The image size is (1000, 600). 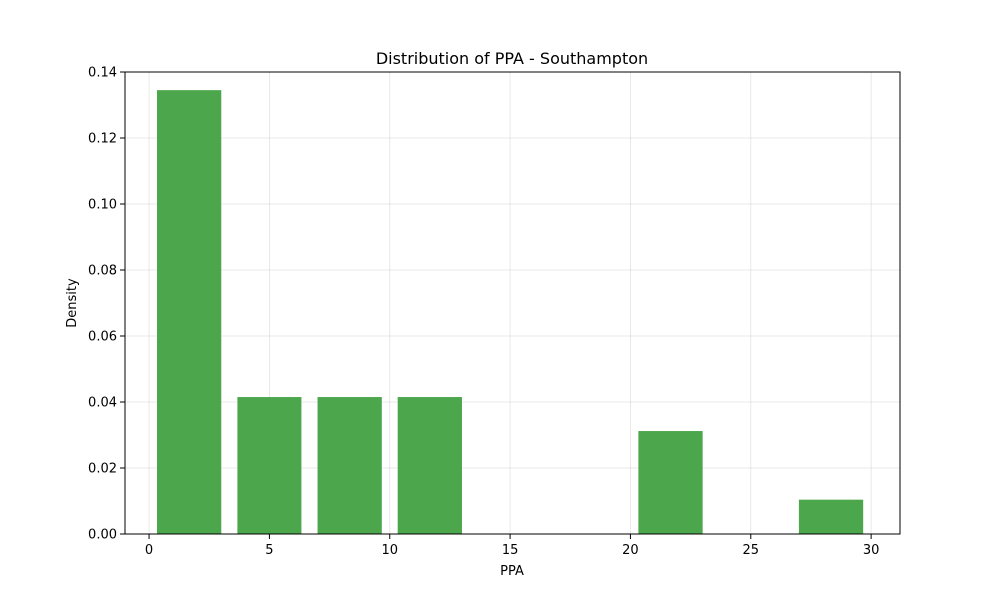 I want to click on x-tick-label-10: 10, so click(x=389, y=550).